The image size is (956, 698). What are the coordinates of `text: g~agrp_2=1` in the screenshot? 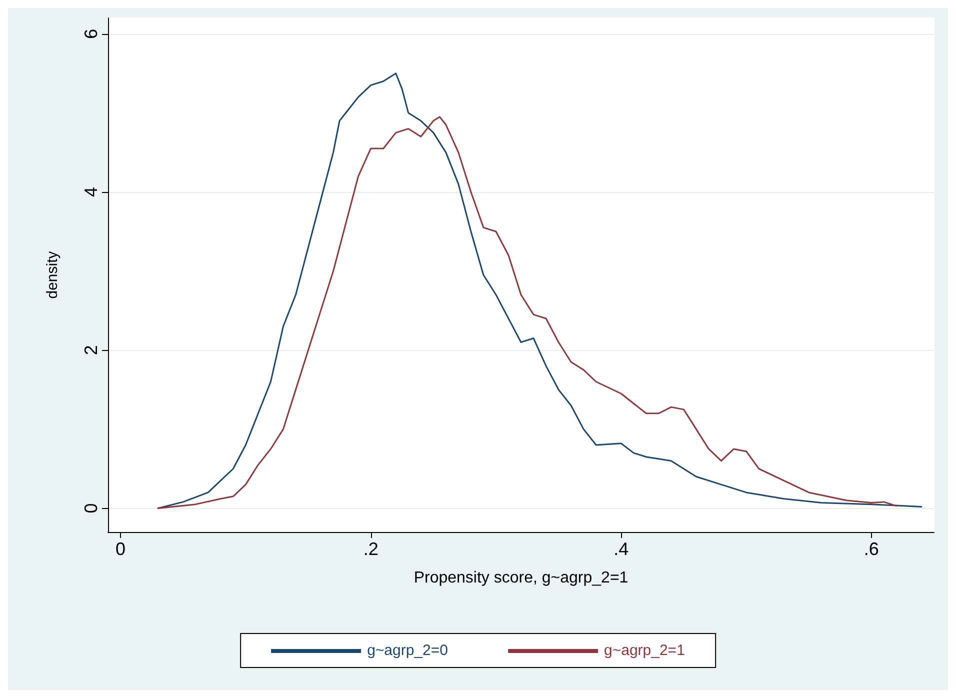 It's located at (644, 650).